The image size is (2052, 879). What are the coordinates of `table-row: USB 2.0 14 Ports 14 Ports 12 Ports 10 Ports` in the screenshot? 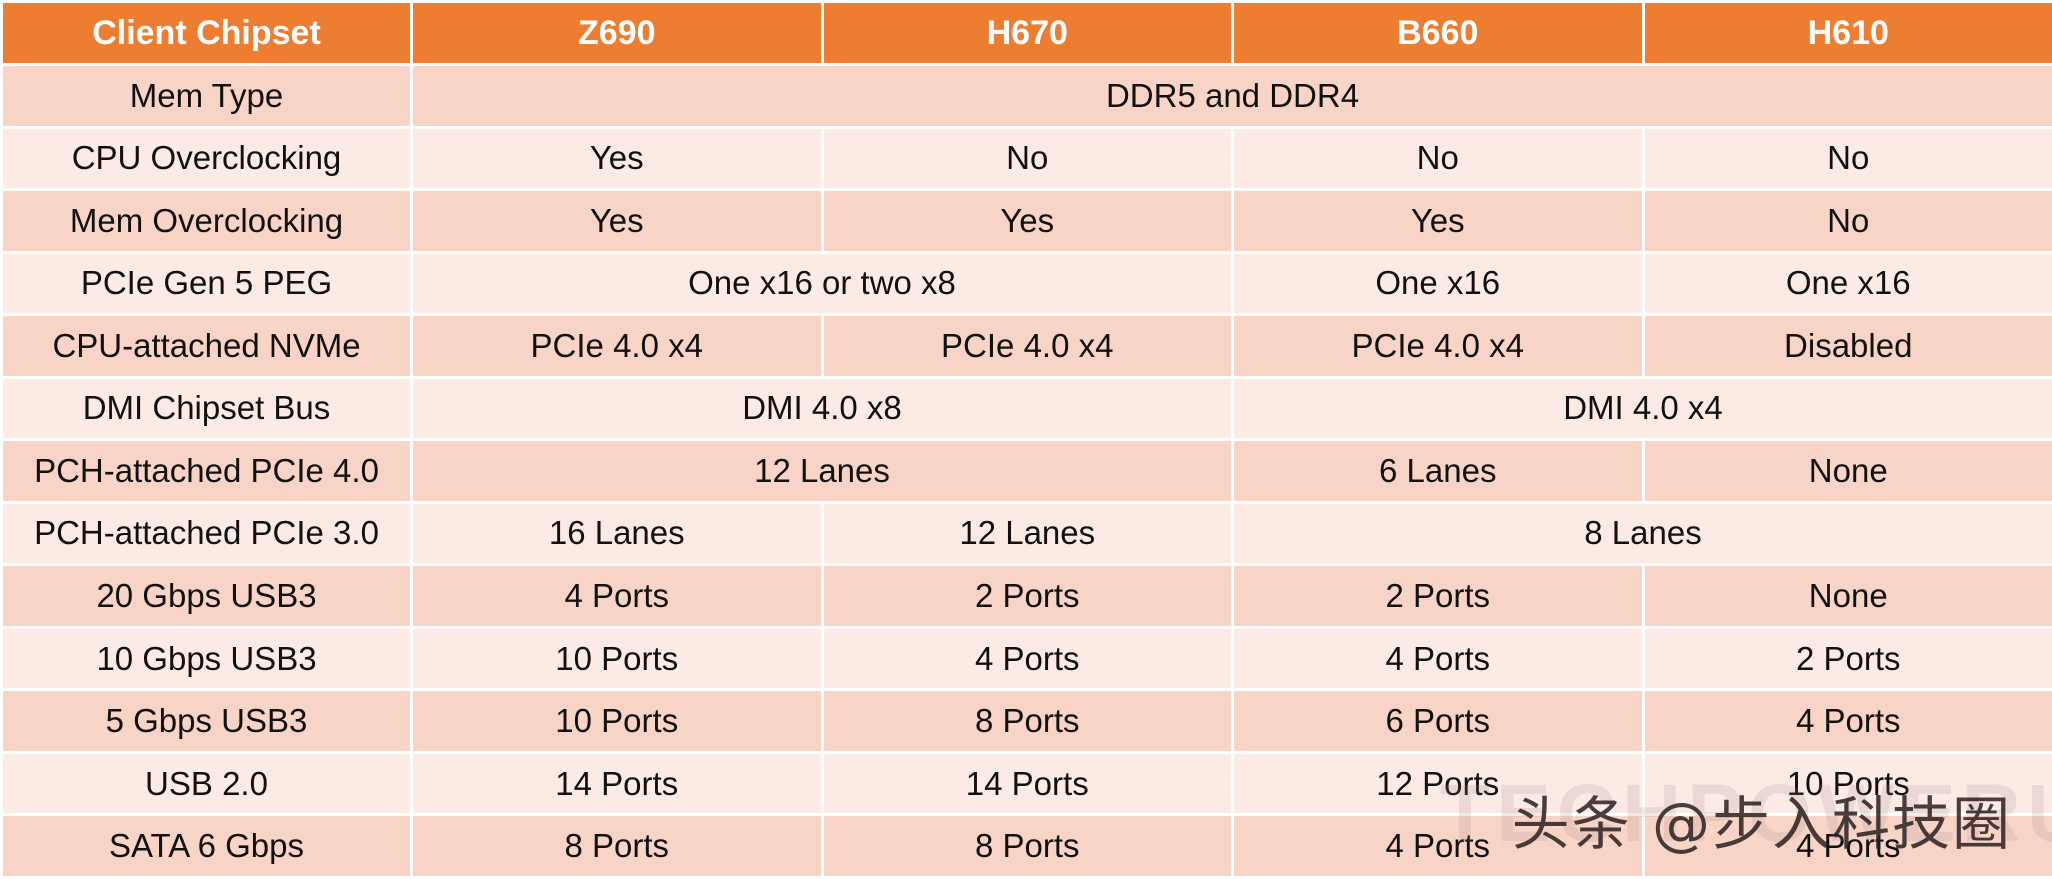 It's located at (1026, 783).